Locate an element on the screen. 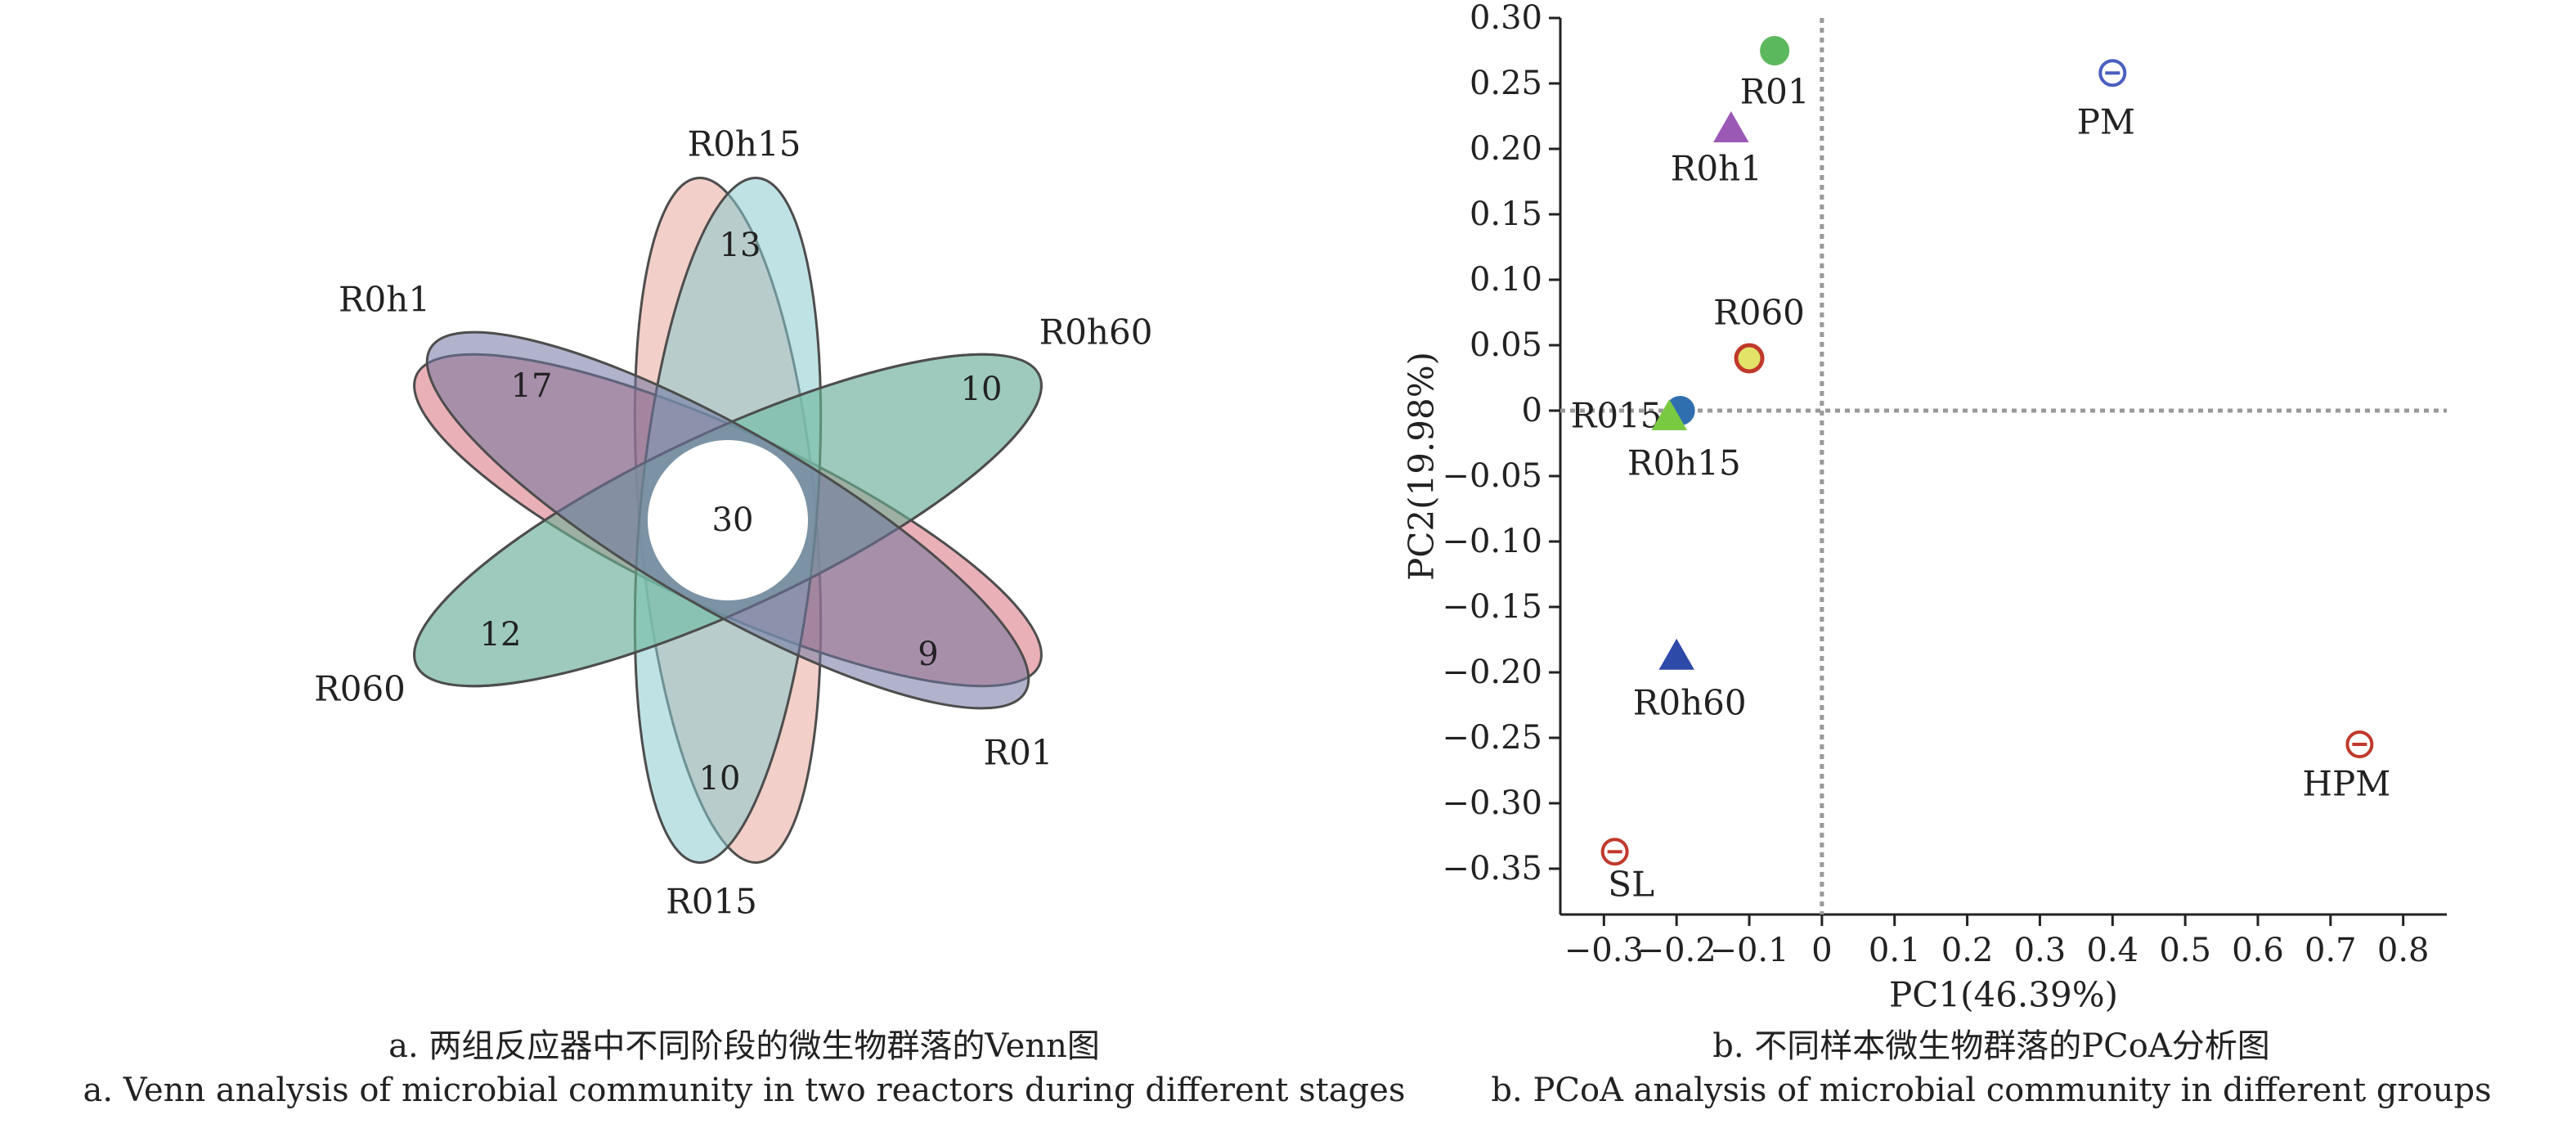 This screenshot has height=1128, width=2576. point-label-r015: R015 is located at coordinates (1617, 416).